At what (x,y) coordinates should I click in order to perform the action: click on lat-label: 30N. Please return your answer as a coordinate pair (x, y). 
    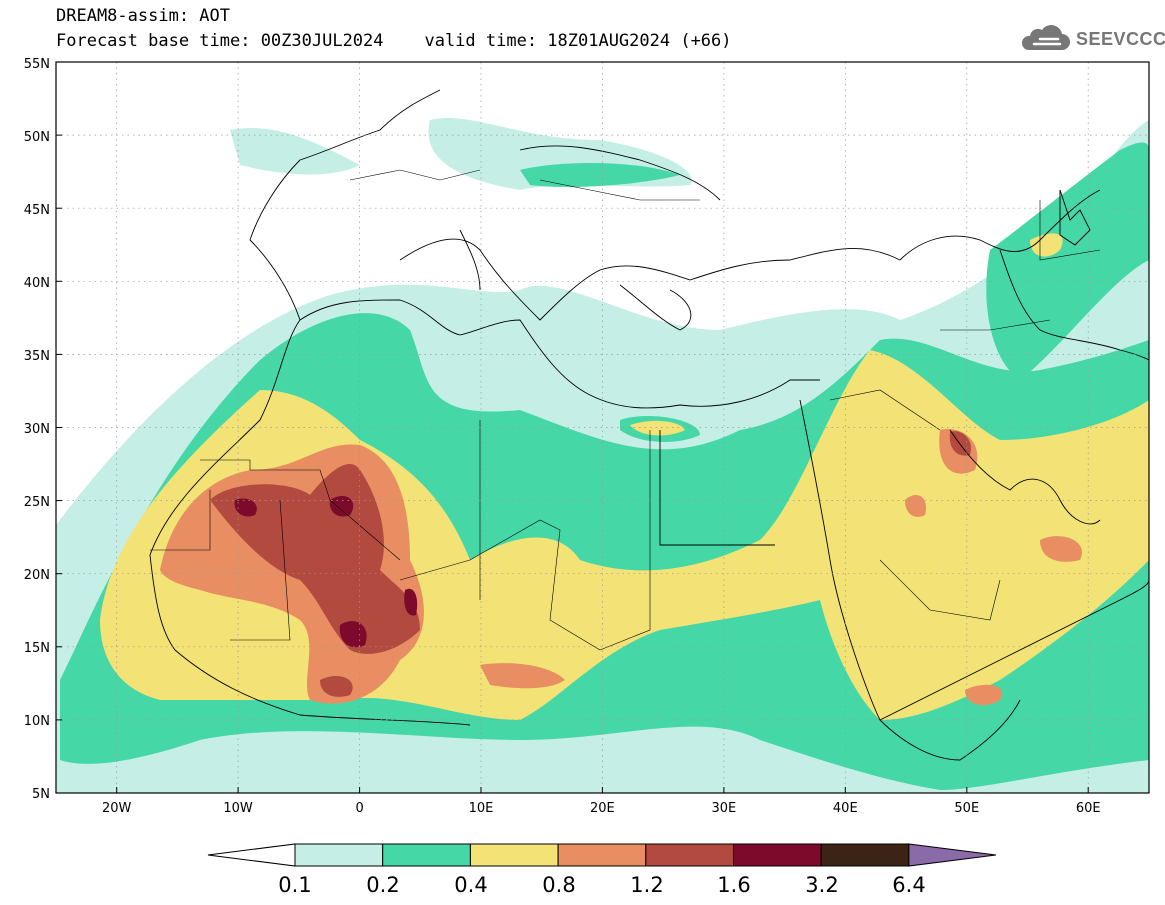
    Looking at the image, I should click on (37, 429).